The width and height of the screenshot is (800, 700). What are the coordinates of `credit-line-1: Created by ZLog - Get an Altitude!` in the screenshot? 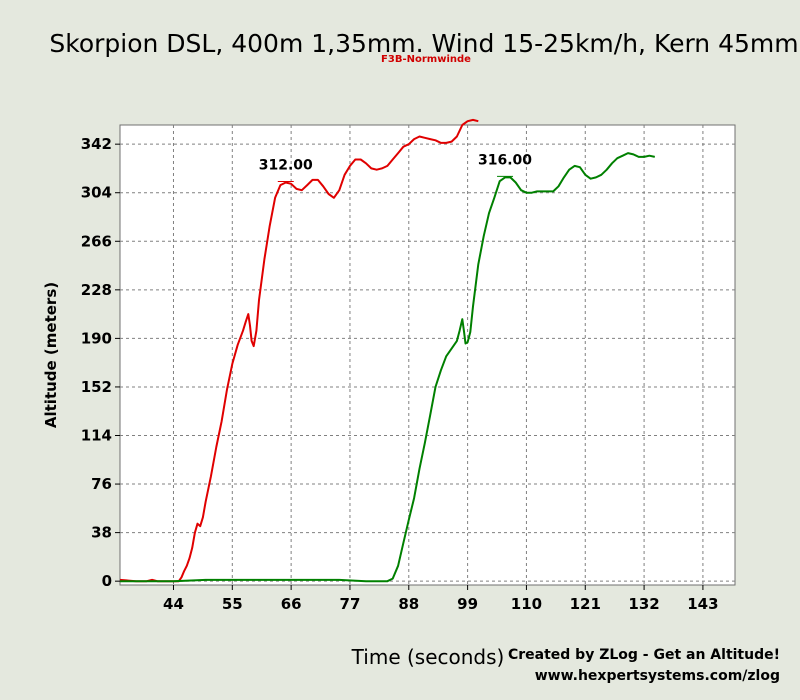 It's located at (644, 655).